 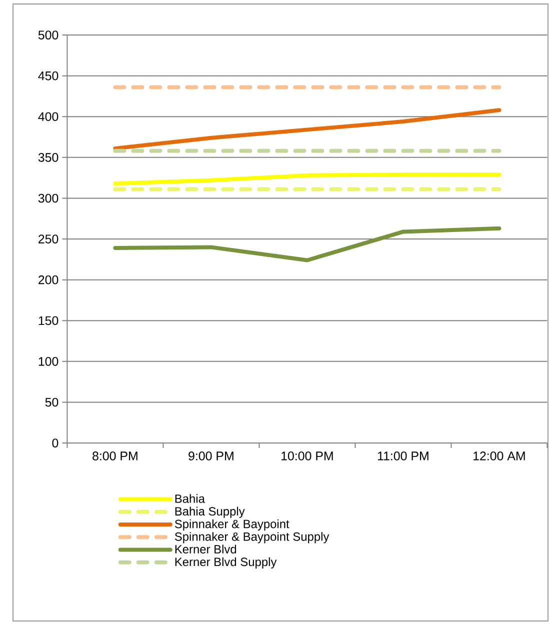 I want to click on y-tick-label: 100, so click(x=48, y=361).